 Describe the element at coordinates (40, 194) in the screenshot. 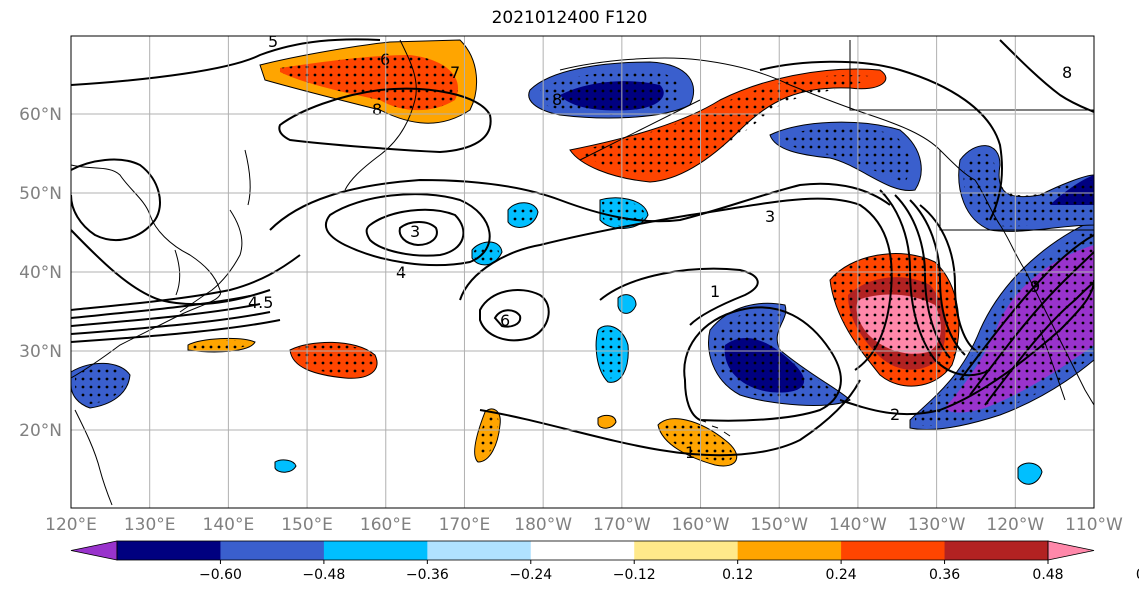

I see `lat-tick-label: 50°N` at that location.